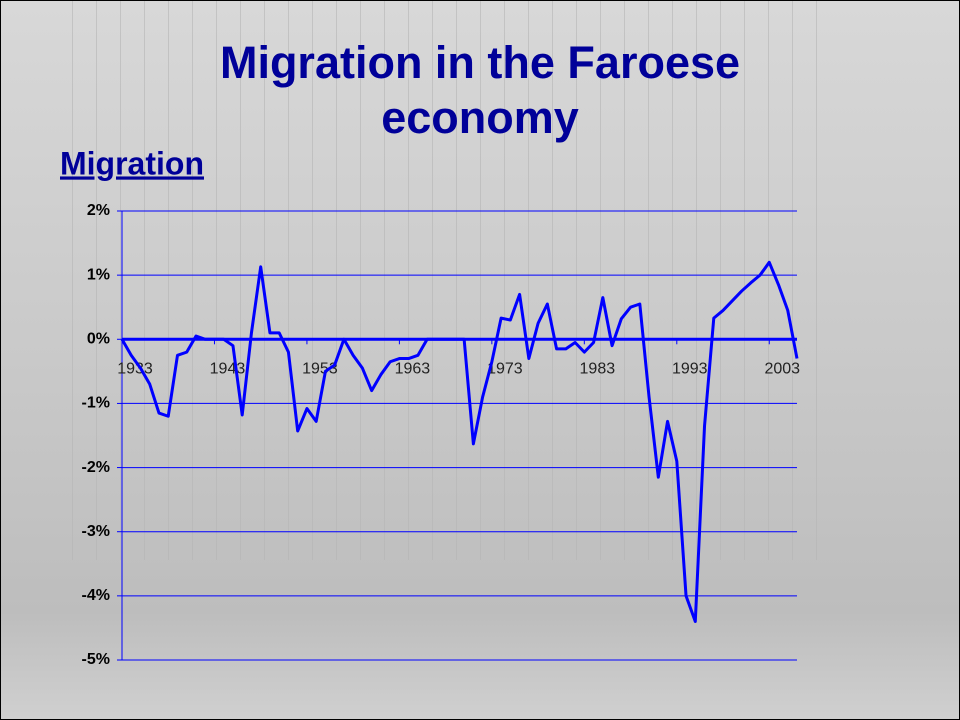 The width and height of the screenshot is (960, 720). Describe the element at coordinates (98, 339) in the screenshot. I see `y-tick-label: 0%` at that location.